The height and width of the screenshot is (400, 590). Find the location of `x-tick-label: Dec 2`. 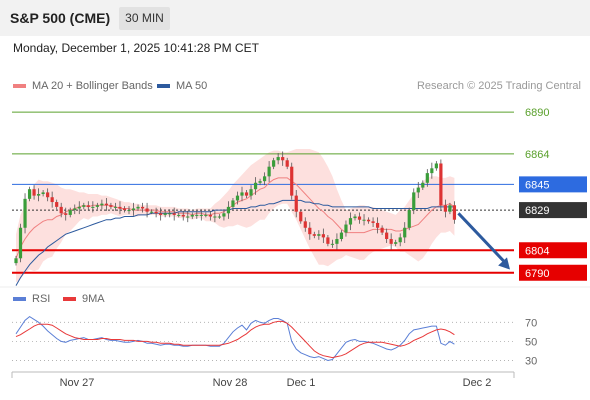

x-tick-label: Dec 2 is located at coordinates (477, 383).